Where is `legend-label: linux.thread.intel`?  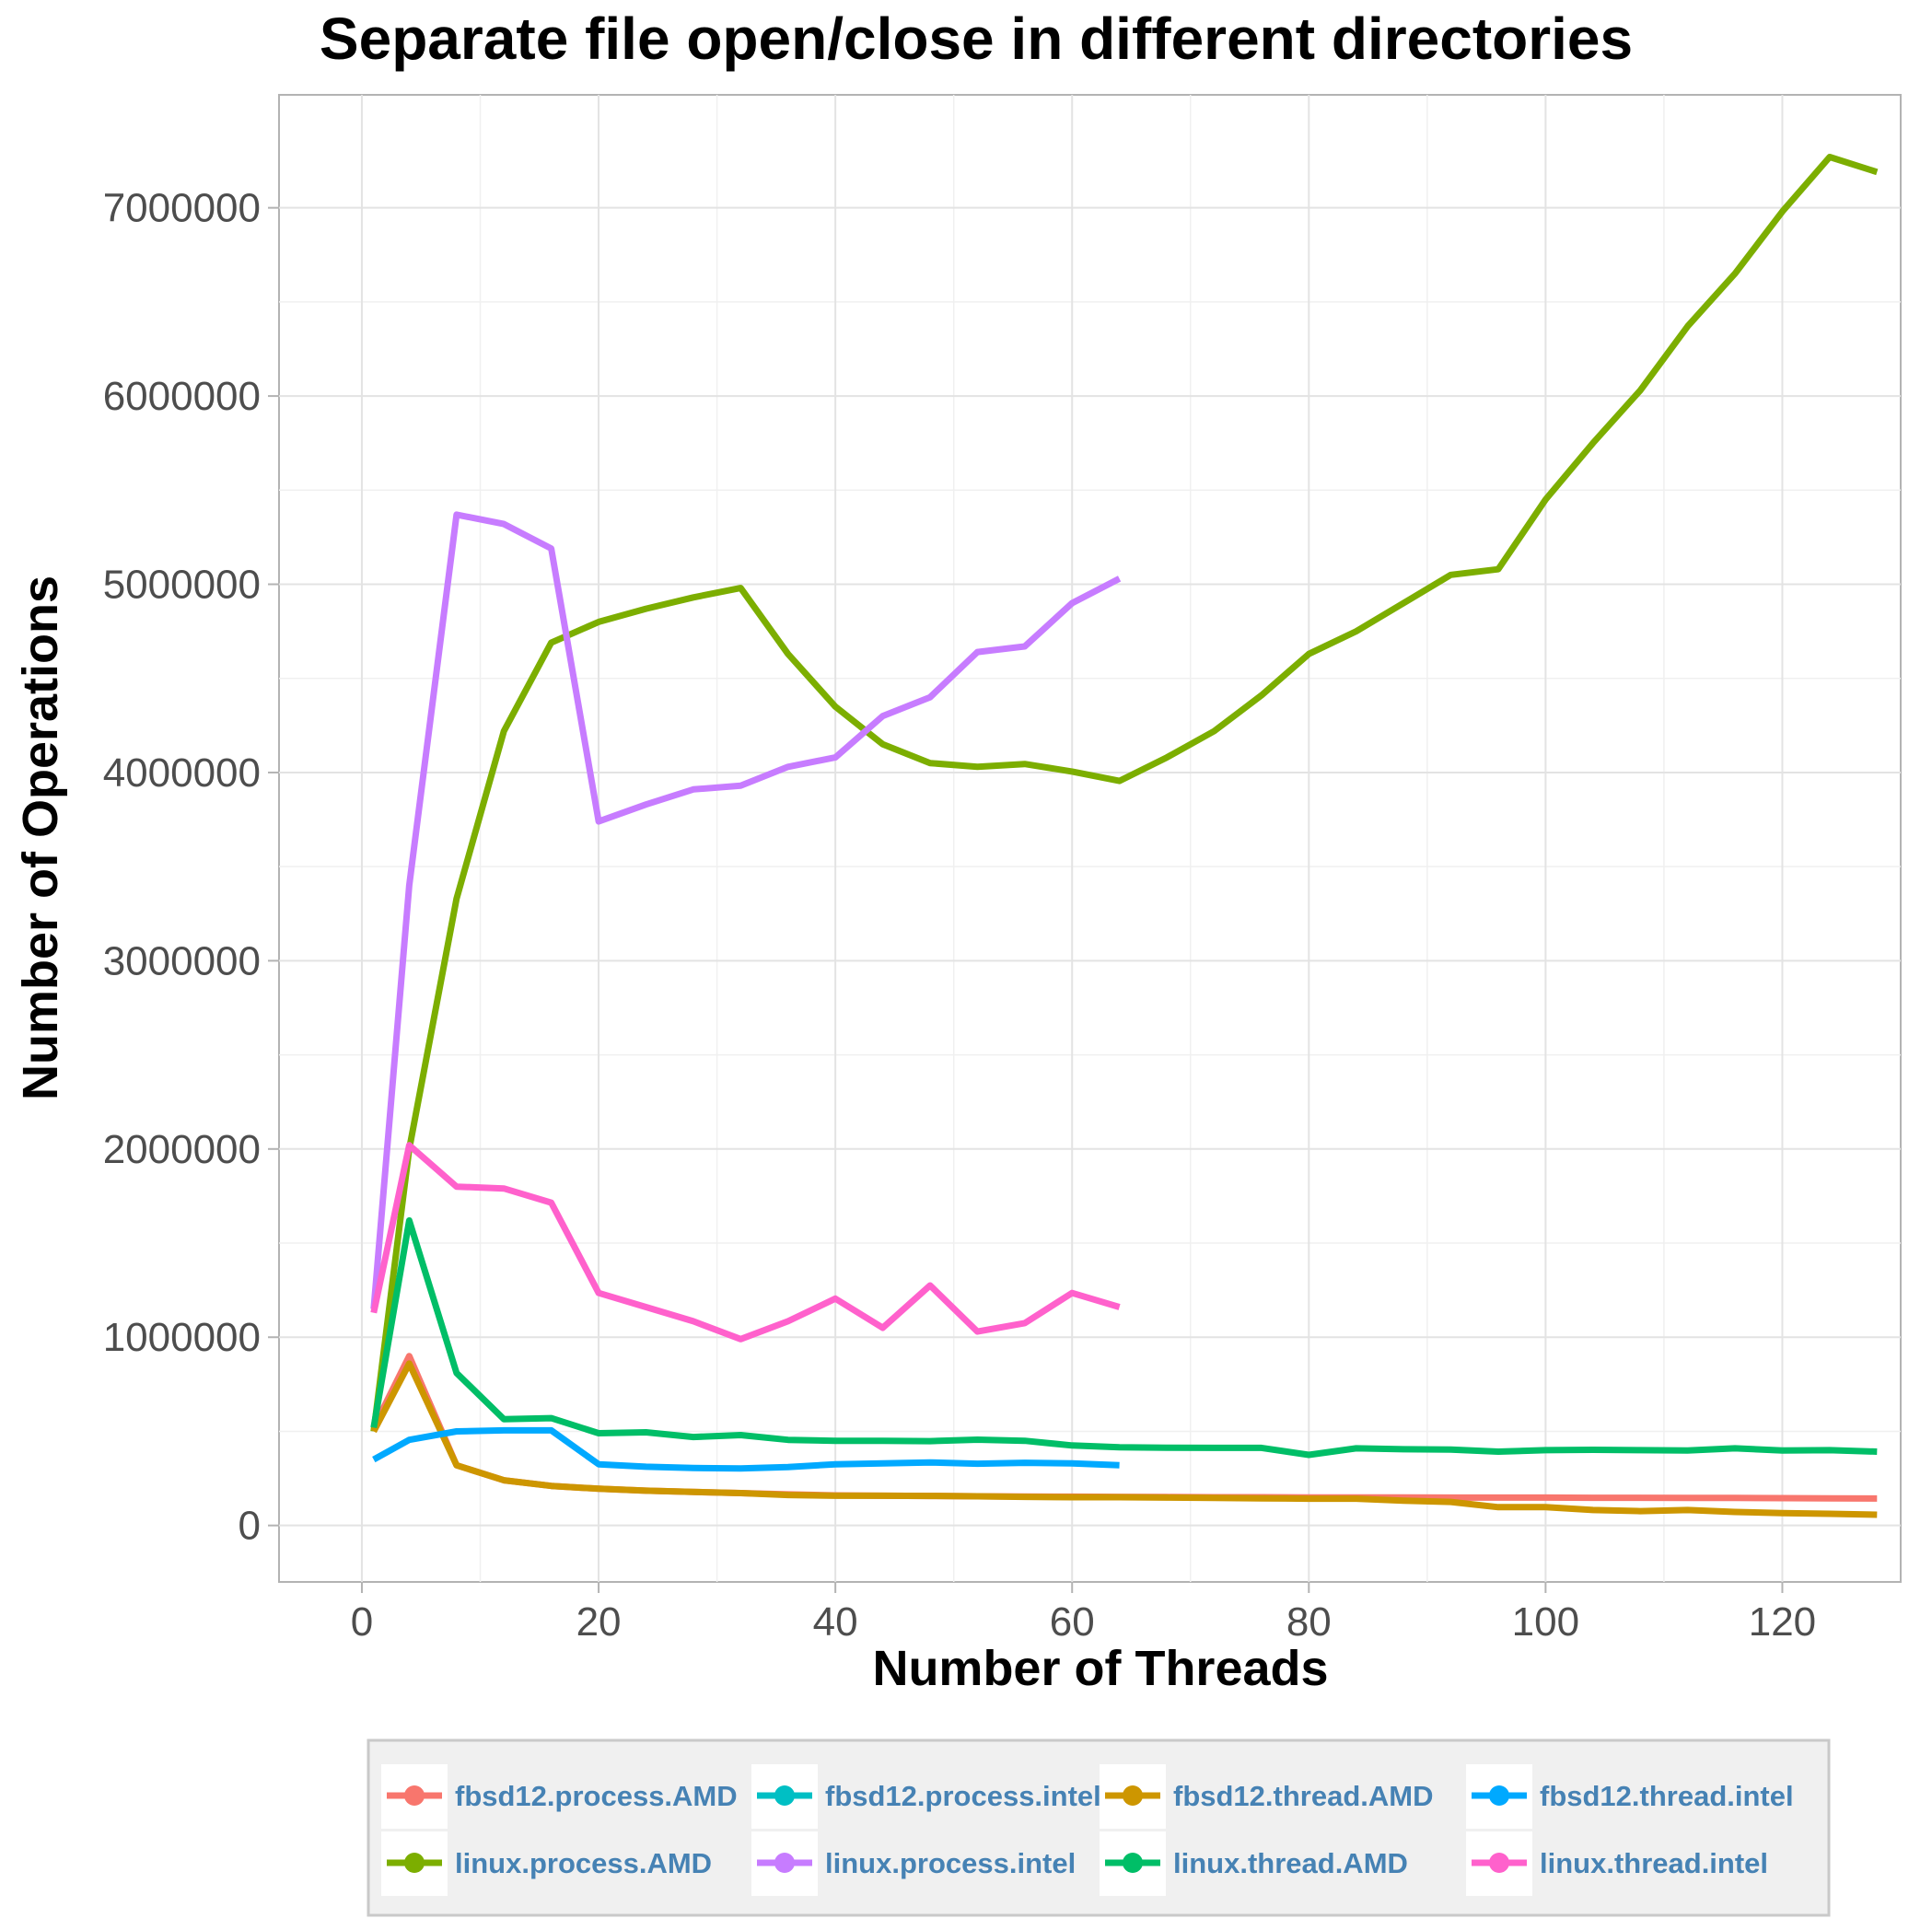
legend-label: linux.thread.intel is located at coordinates (1654, 1863).